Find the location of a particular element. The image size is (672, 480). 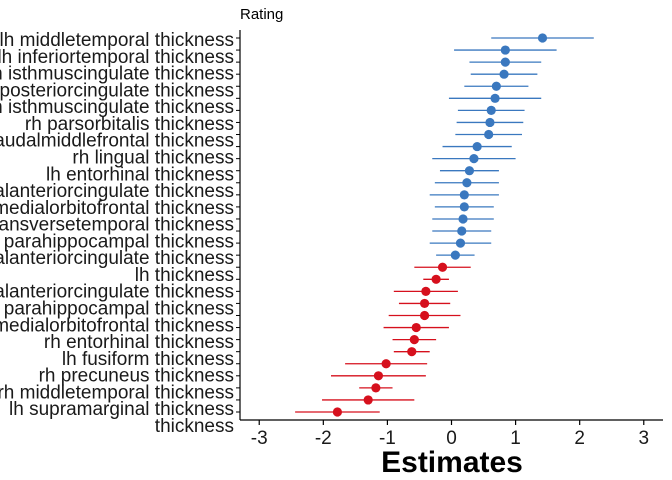

y-tick-label: lh medialorbitofrontal thickness is located at coordinates (117, 208).